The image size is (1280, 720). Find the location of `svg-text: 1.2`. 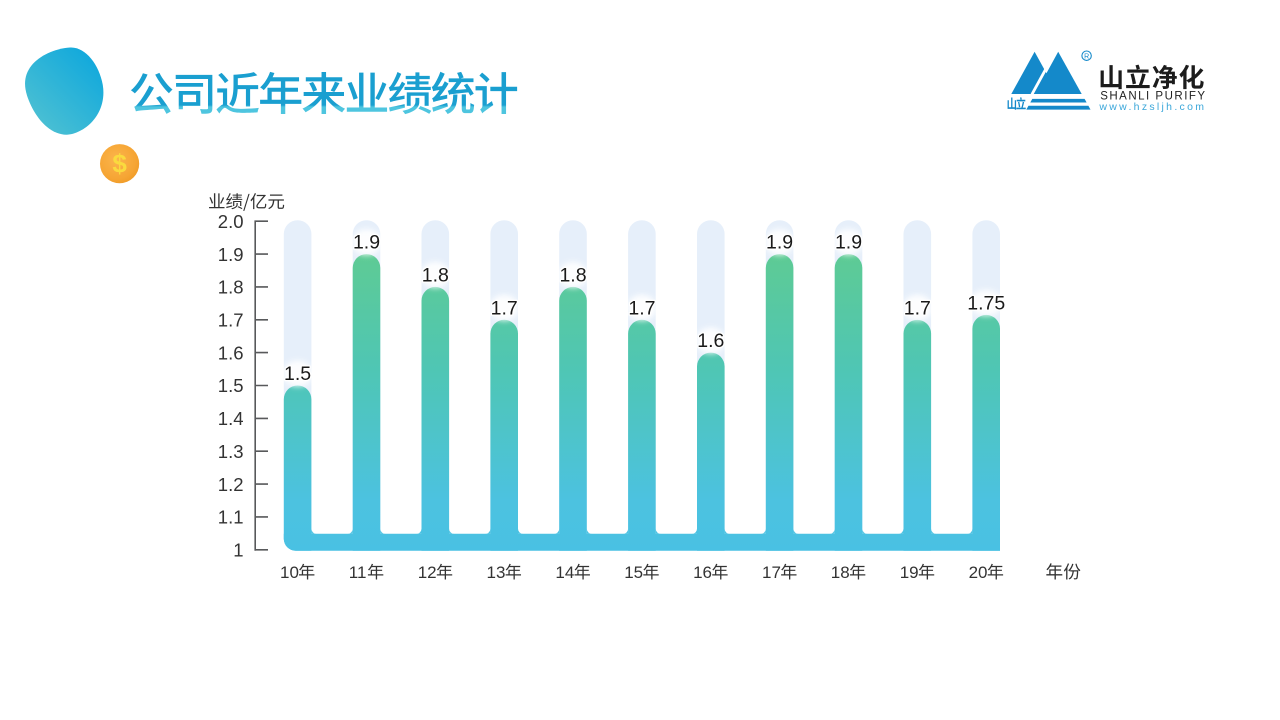

svg-text: 1.2 is located at coordinates (231, 484).